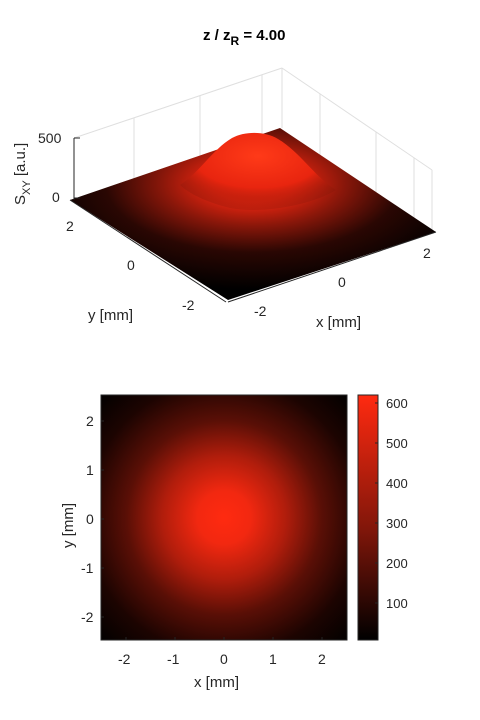 The height and width of the screenshot is (720, 480). Describe the element at coordinates (382, 517) in the screenshot. I see `colorbar: 600 500 400 300 200 100` at that location.